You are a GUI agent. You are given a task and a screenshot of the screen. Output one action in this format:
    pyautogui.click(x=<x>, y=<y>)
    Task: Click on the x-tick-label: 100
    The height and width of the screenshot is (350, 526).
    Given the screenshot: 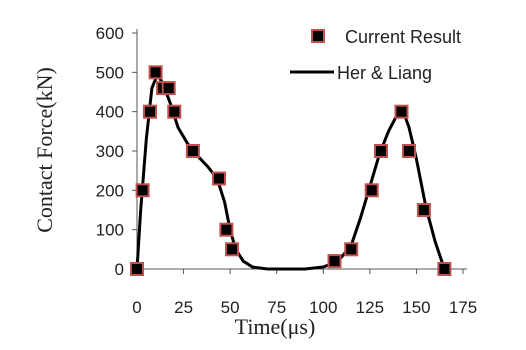 What is the action you would take?
    pyautogui.click(x=323, y=307)
    